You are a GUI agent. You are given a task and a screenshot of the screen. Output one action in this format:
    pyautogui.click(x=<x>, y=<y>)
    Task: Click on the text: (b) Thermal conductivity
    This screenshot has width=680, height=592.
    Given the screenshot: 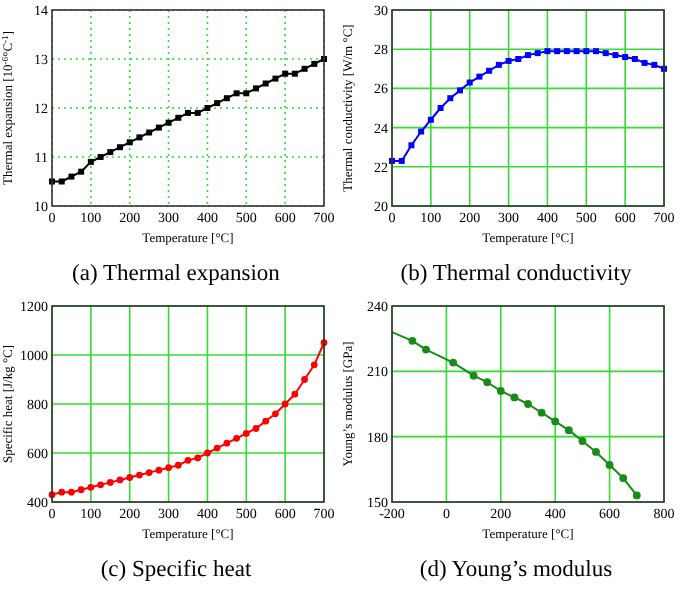 What is the action you would take?
    pyautogui.click(x=516, y=274)
    